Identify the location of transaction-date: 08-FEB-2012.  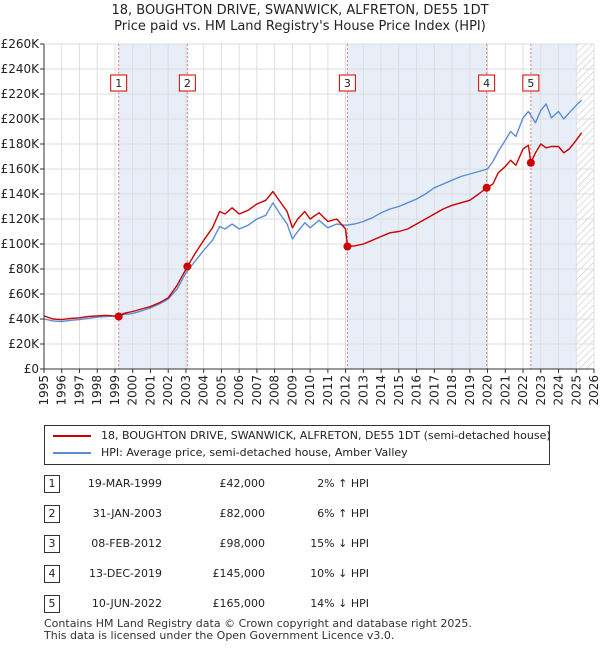
(126, 543).